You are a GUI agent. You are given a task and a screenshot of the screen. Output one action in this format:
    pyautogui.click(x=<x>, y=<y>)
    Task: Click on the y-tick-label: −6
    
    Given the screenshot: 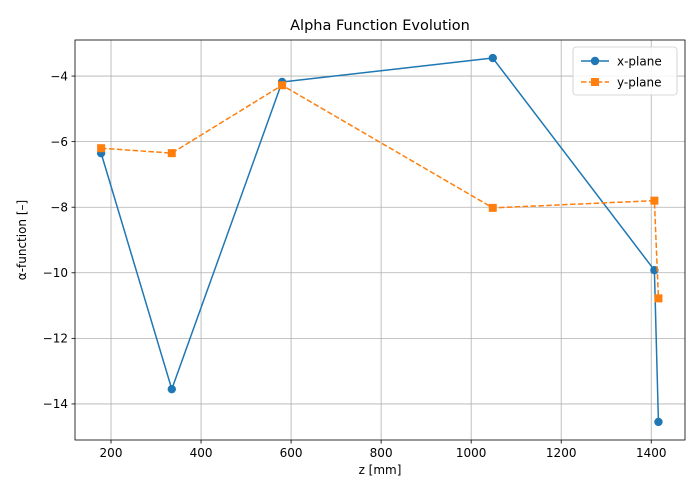 What is the action you would take?
    pyautogui.click(x=59, y=142)
    